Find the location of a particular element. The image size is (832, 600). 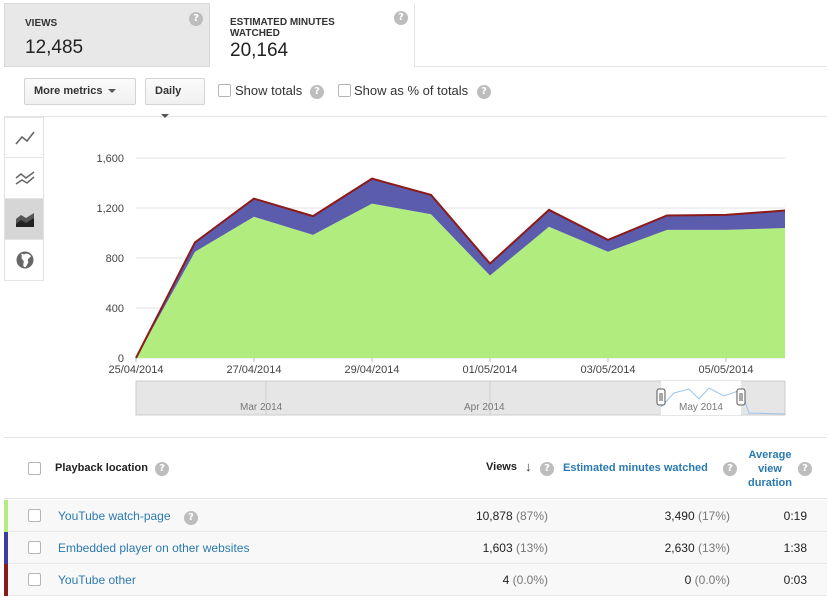

more-metrics-label: More metrics is located at coordinates (68, 91).